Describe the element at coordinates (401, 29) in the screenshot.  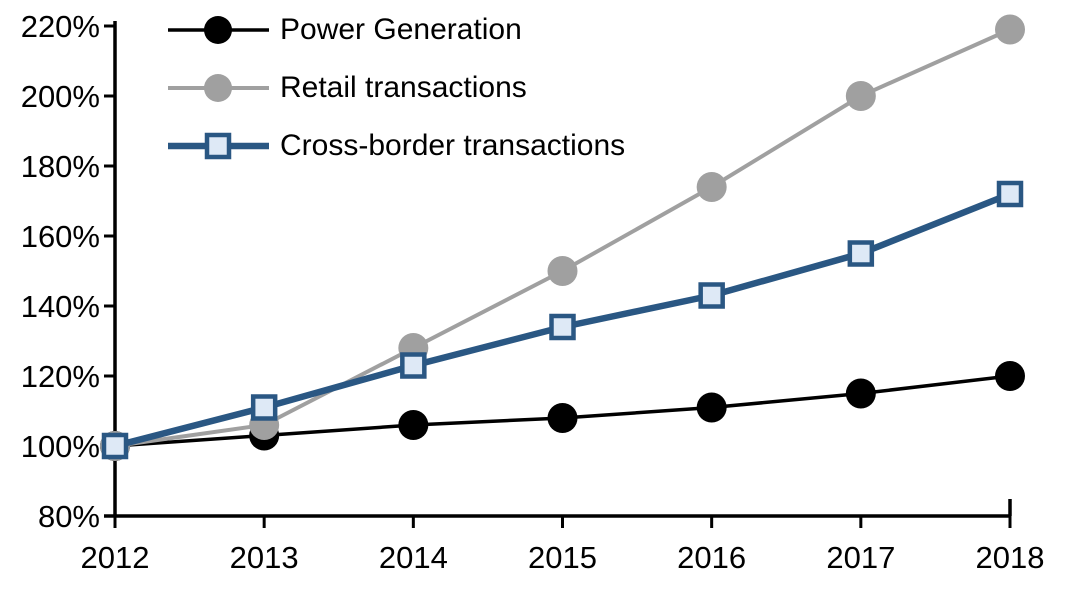
I see `legend-label-power-generation: Power Generation` at that location.